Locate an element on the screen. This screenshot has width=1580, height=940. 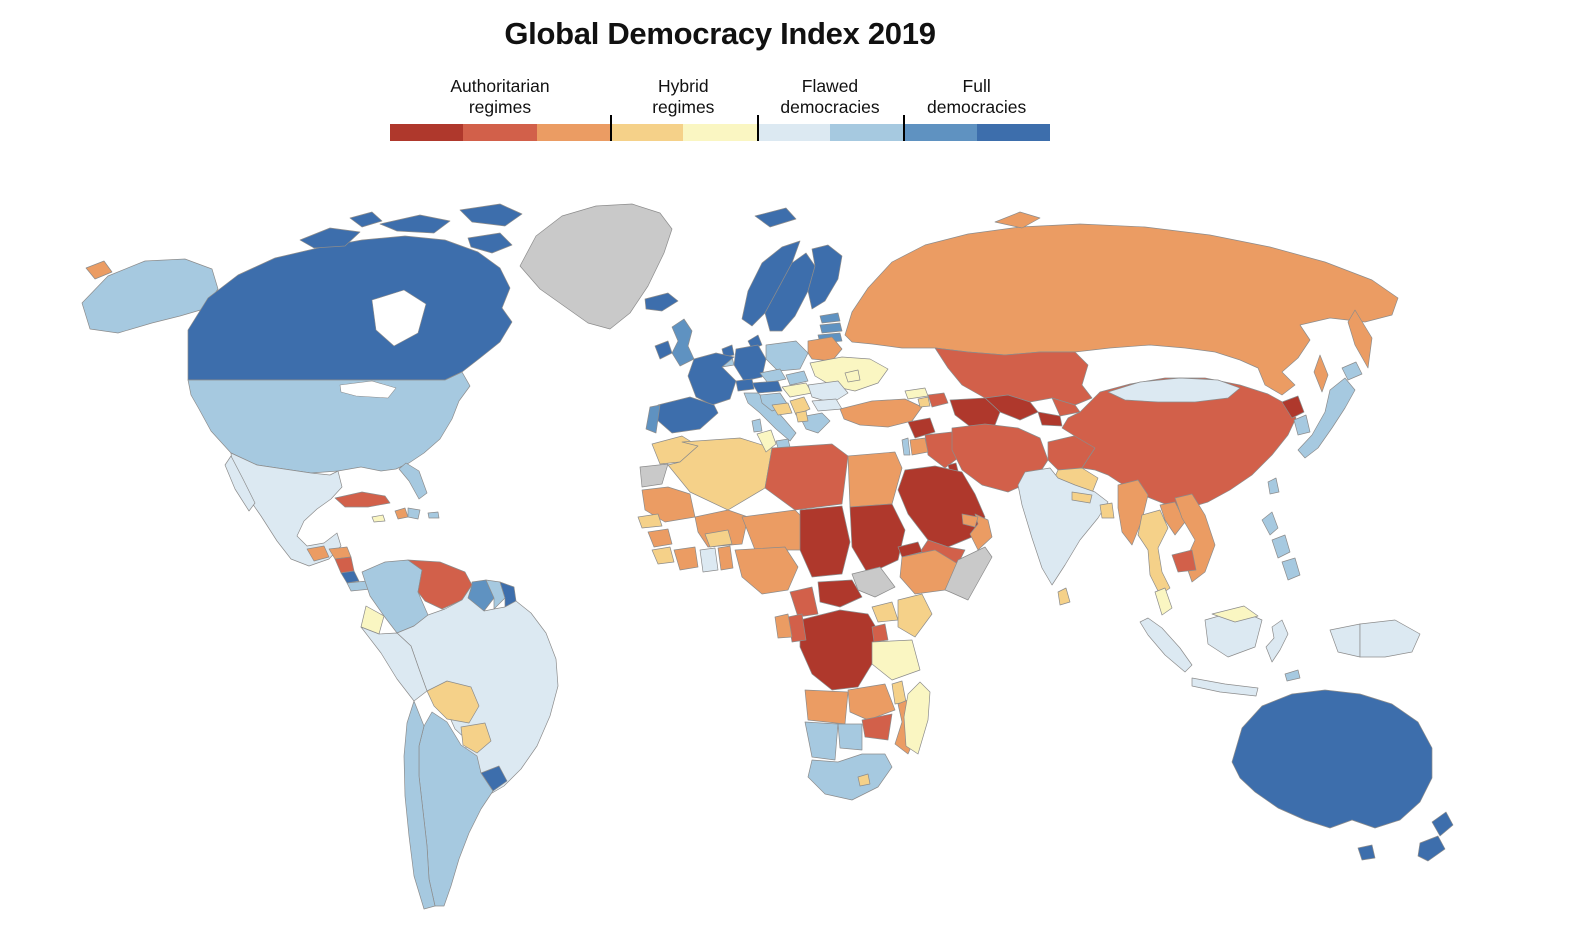
country-ireland is located at coordinates (663, 350).